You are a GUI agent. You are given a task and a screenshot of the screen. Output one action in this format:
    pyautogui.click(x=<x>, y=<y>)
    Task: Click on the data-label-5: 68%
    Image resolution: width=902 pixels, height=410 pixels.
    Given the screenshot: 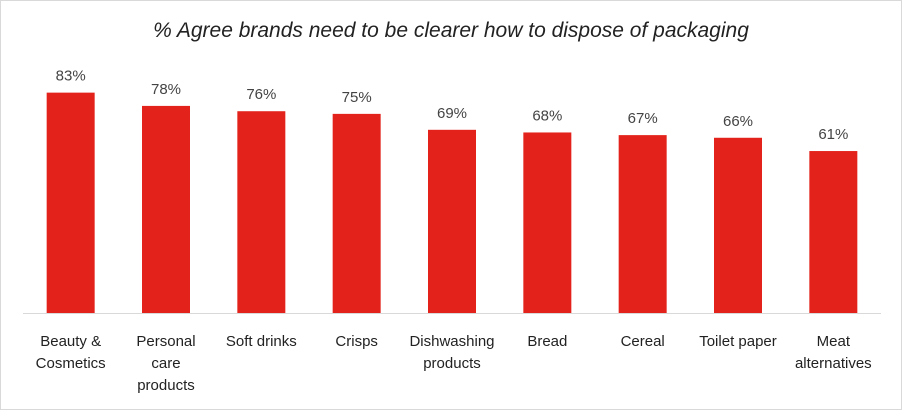 What is the action you would take?
    pyautogui.click(x=547, y=115)
    